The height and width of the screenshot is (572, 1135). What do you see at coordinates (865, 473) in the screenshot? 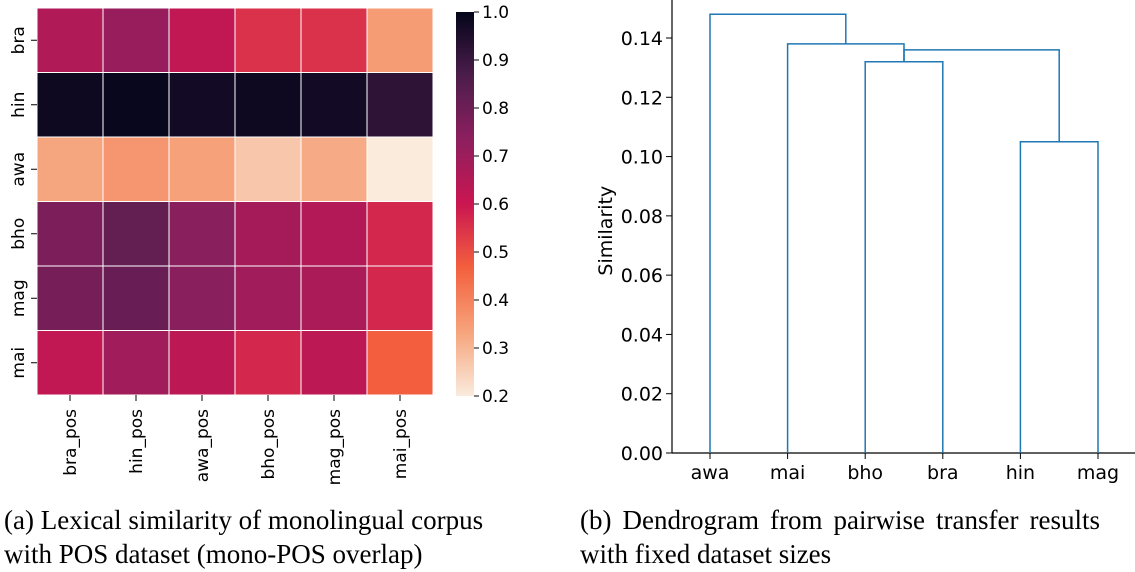
I see `leaf-label: bho` at bounding box center [865, 473].